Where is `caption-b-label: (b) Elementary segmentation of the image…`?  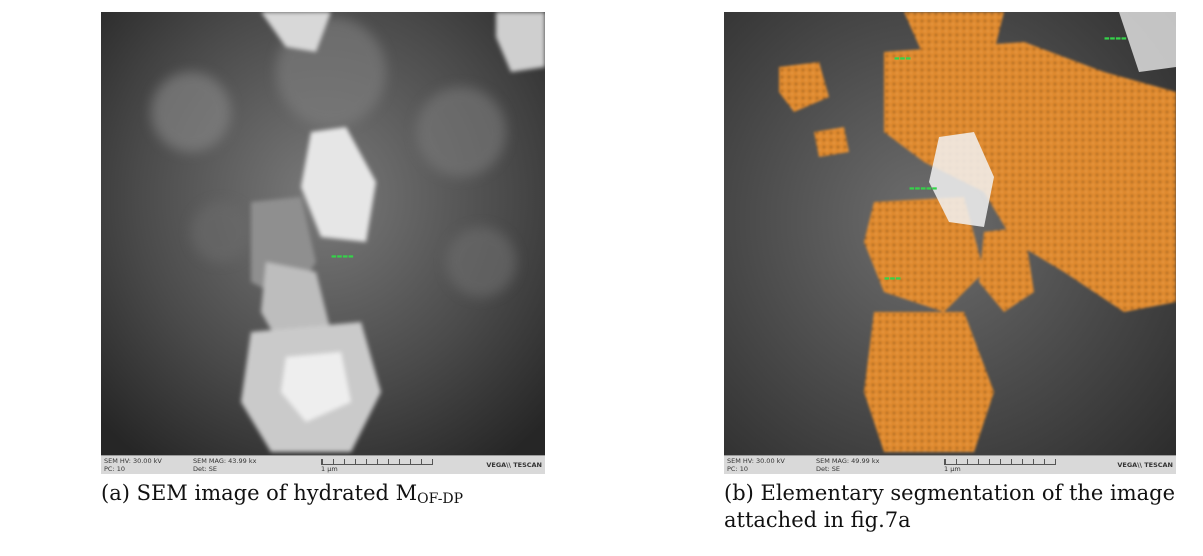
caption-b-label: (b) Elementary segmentation of the image… is located at coordinates (950, 506).